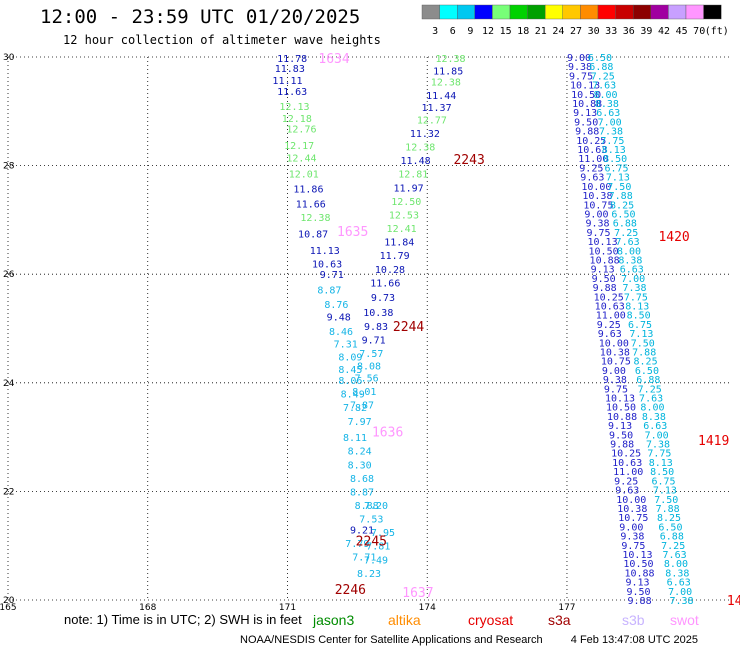 This screenshot has height=650, width=740. Describe the element at coordinates (376, 327) in the screenshot. I see `wave-height-value: 9.83` at that location.